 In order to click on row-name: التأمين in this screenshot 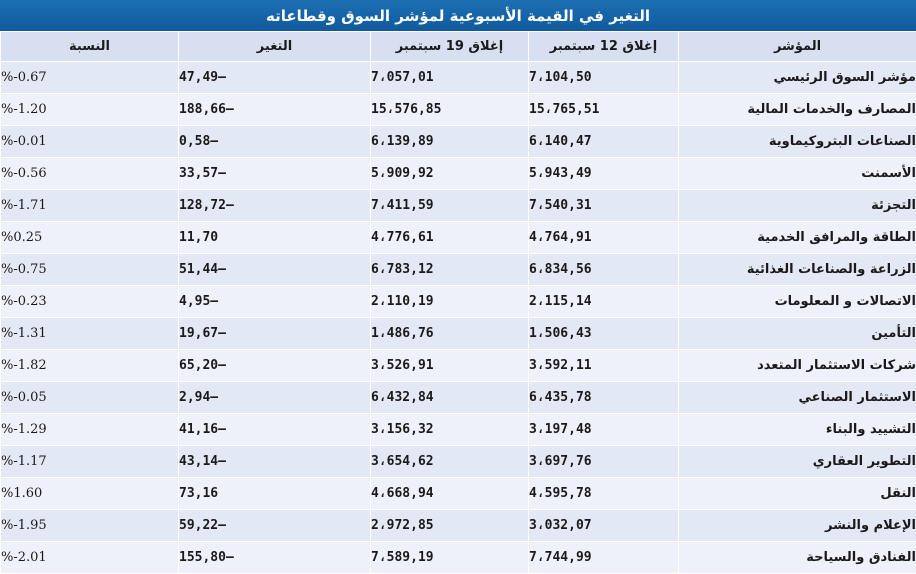, I will do `click(797, 334)`.